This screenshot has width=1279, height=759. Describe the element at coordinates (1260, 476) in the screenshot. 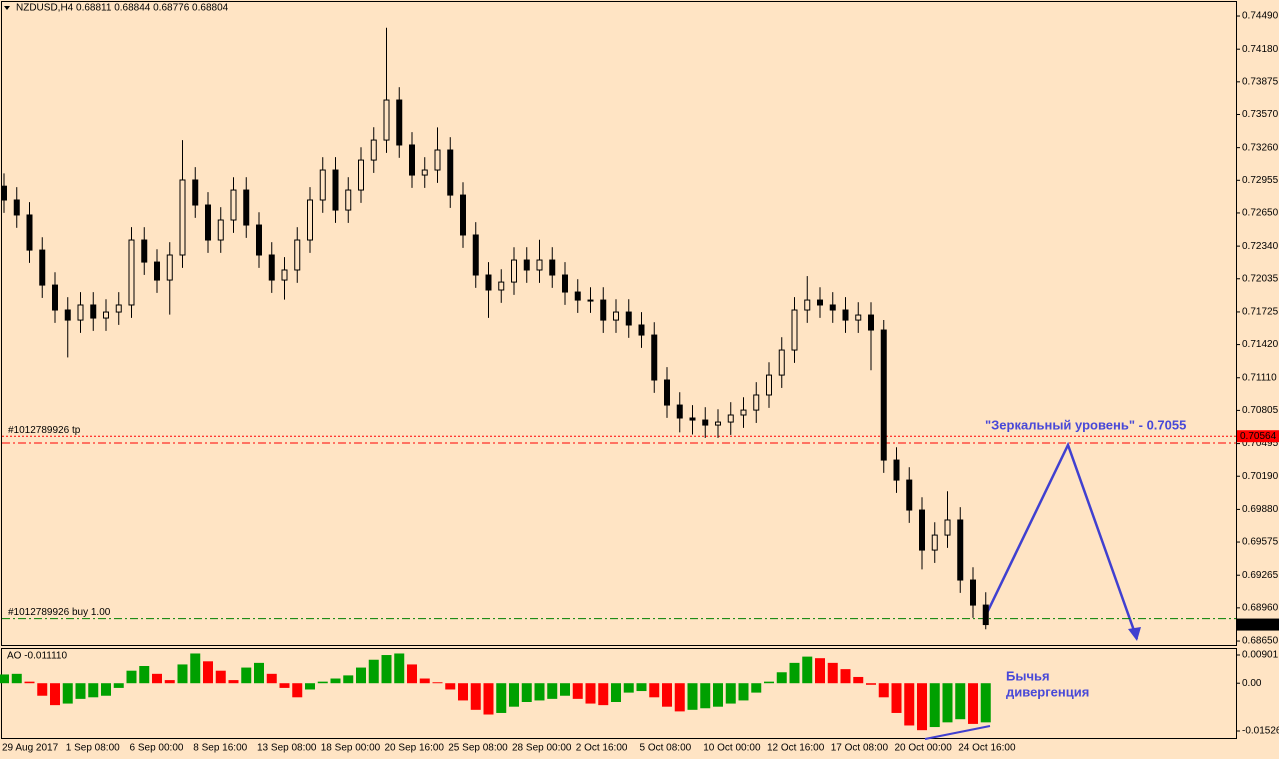

I see `y-tick-label: 0.70190` at that location.